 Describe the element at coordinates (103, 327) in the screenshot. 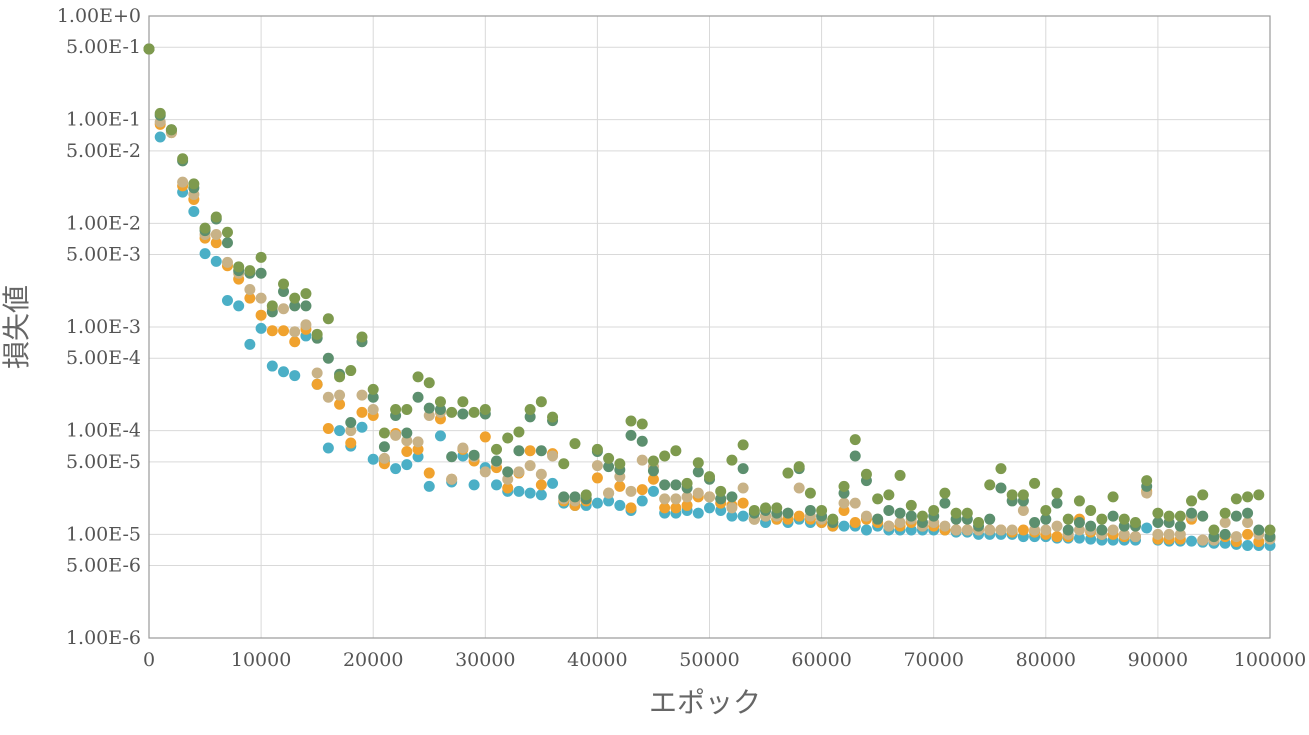

I see `y-tick-label: 1.00E-3` at that location.